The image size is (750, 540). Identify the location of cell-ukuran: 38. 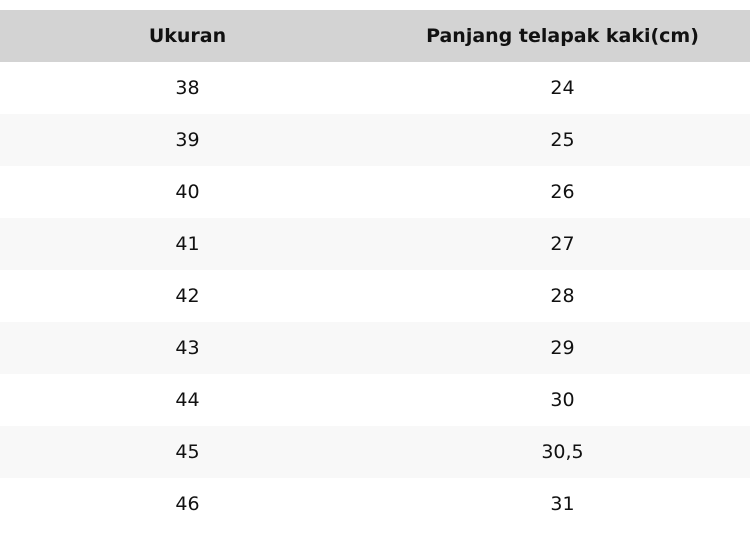
(187, 88).